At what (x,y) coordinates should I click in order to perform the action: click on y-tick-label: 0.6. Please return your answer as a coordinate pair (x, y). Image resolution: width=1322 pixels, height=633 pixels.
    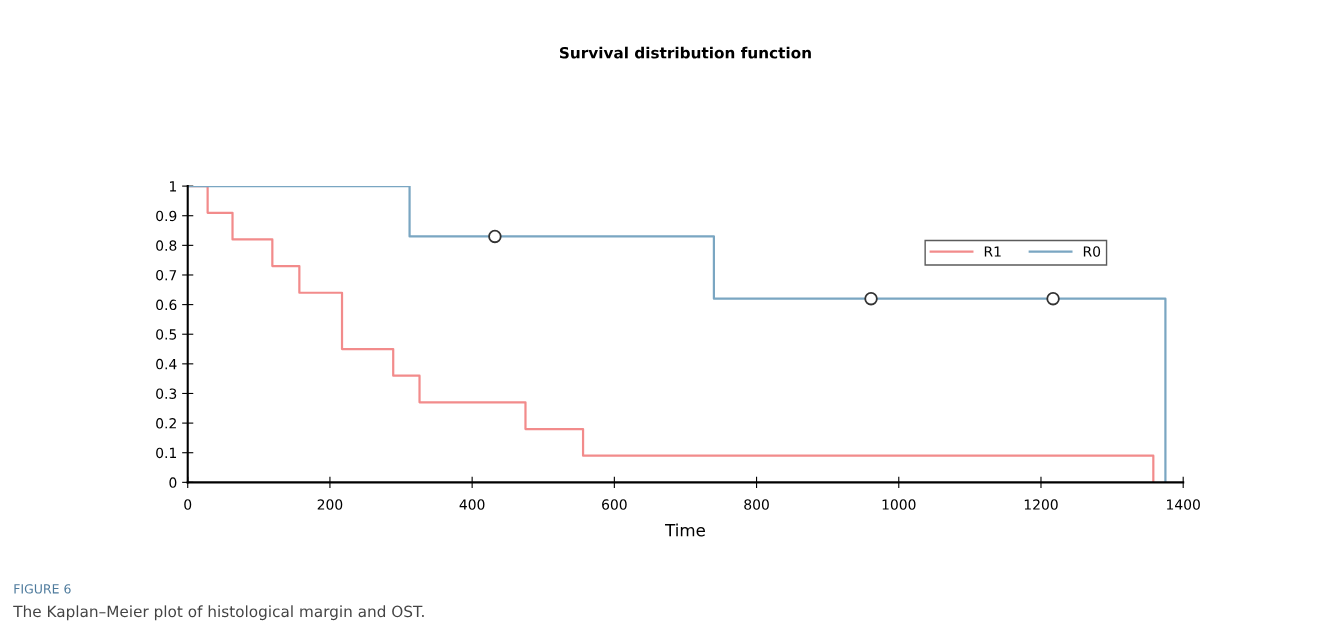
    Looking at the image, I should click on (166, 305).